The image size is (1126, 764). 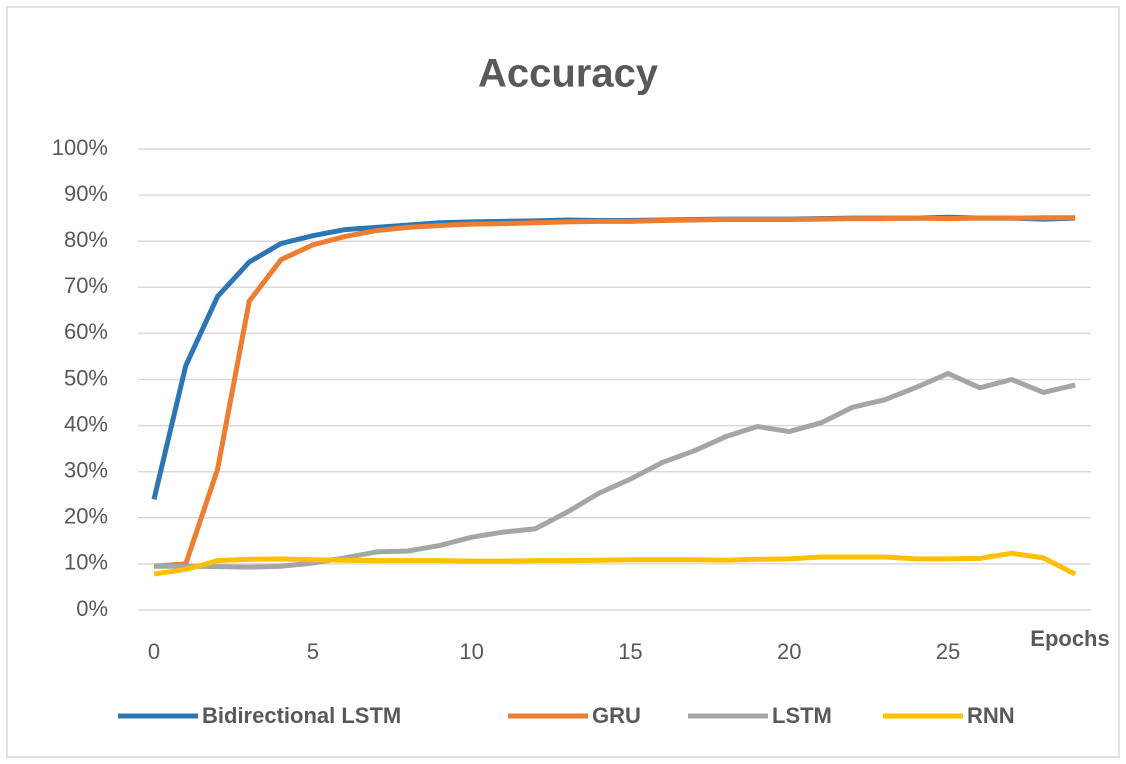 What do you see at coordinates (86, 516) in the screenshot?
I see `y-tick-label: 20%` at bounding box center [86, 516].